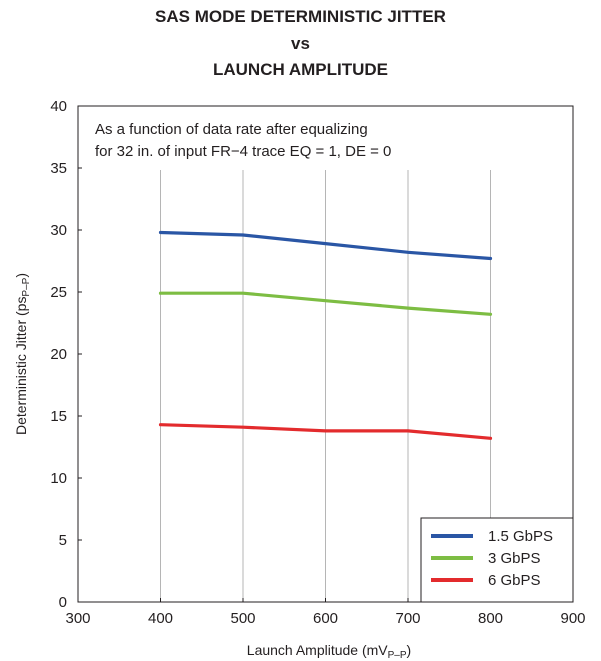  What do you see at coordinates (572, 618) in the screenshot?
I see `x-tick-label-900: 900` at bounding box center [572, 618].